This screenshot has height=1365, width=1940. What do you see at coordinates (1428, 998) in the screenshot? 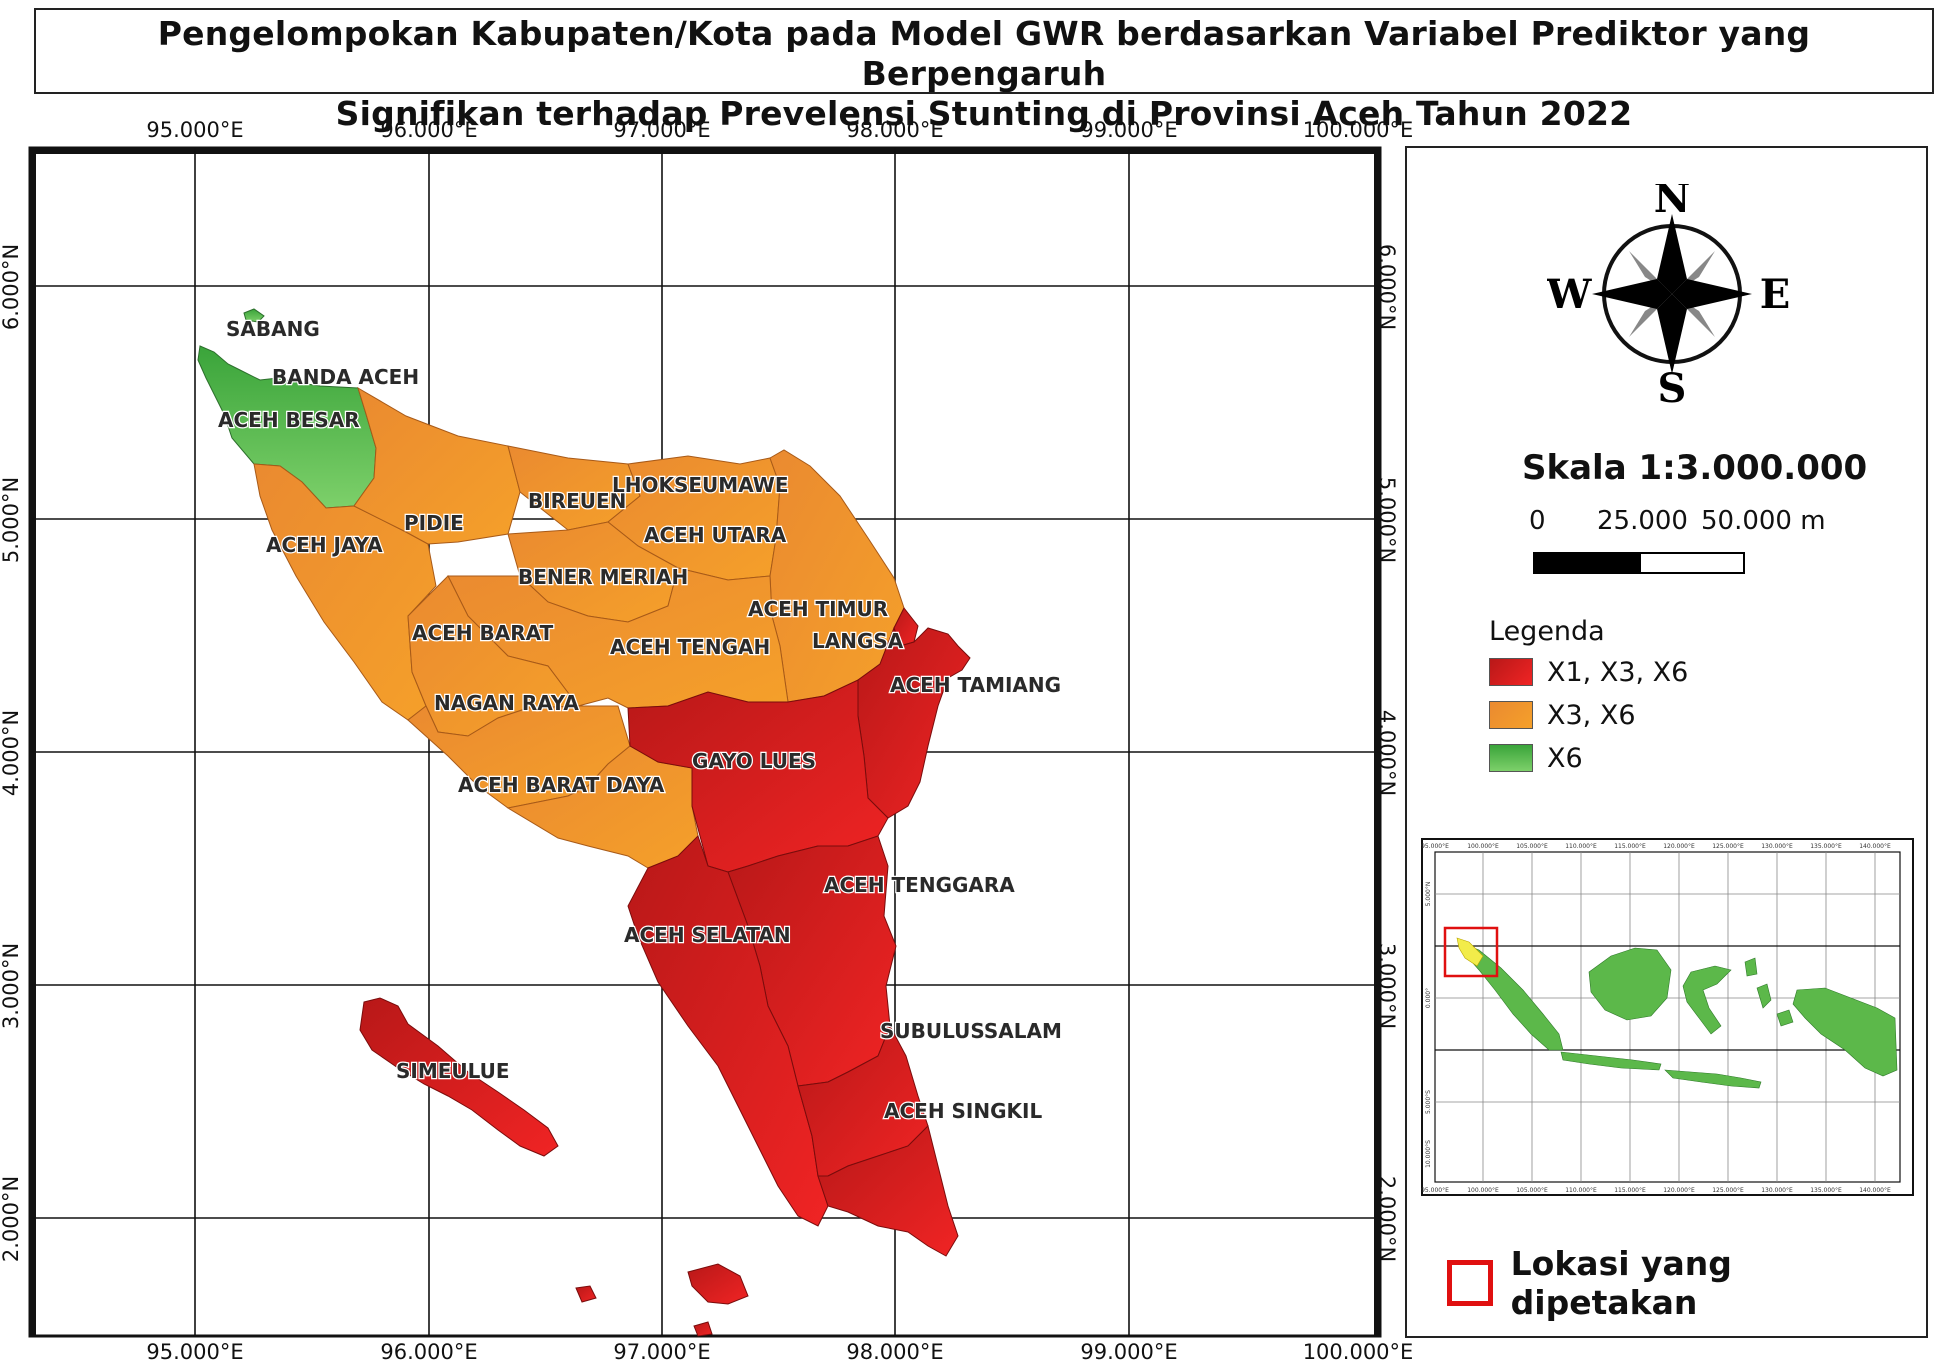
I see `inset-lat-label: 0.000°` at bounding box center [1428, 998].